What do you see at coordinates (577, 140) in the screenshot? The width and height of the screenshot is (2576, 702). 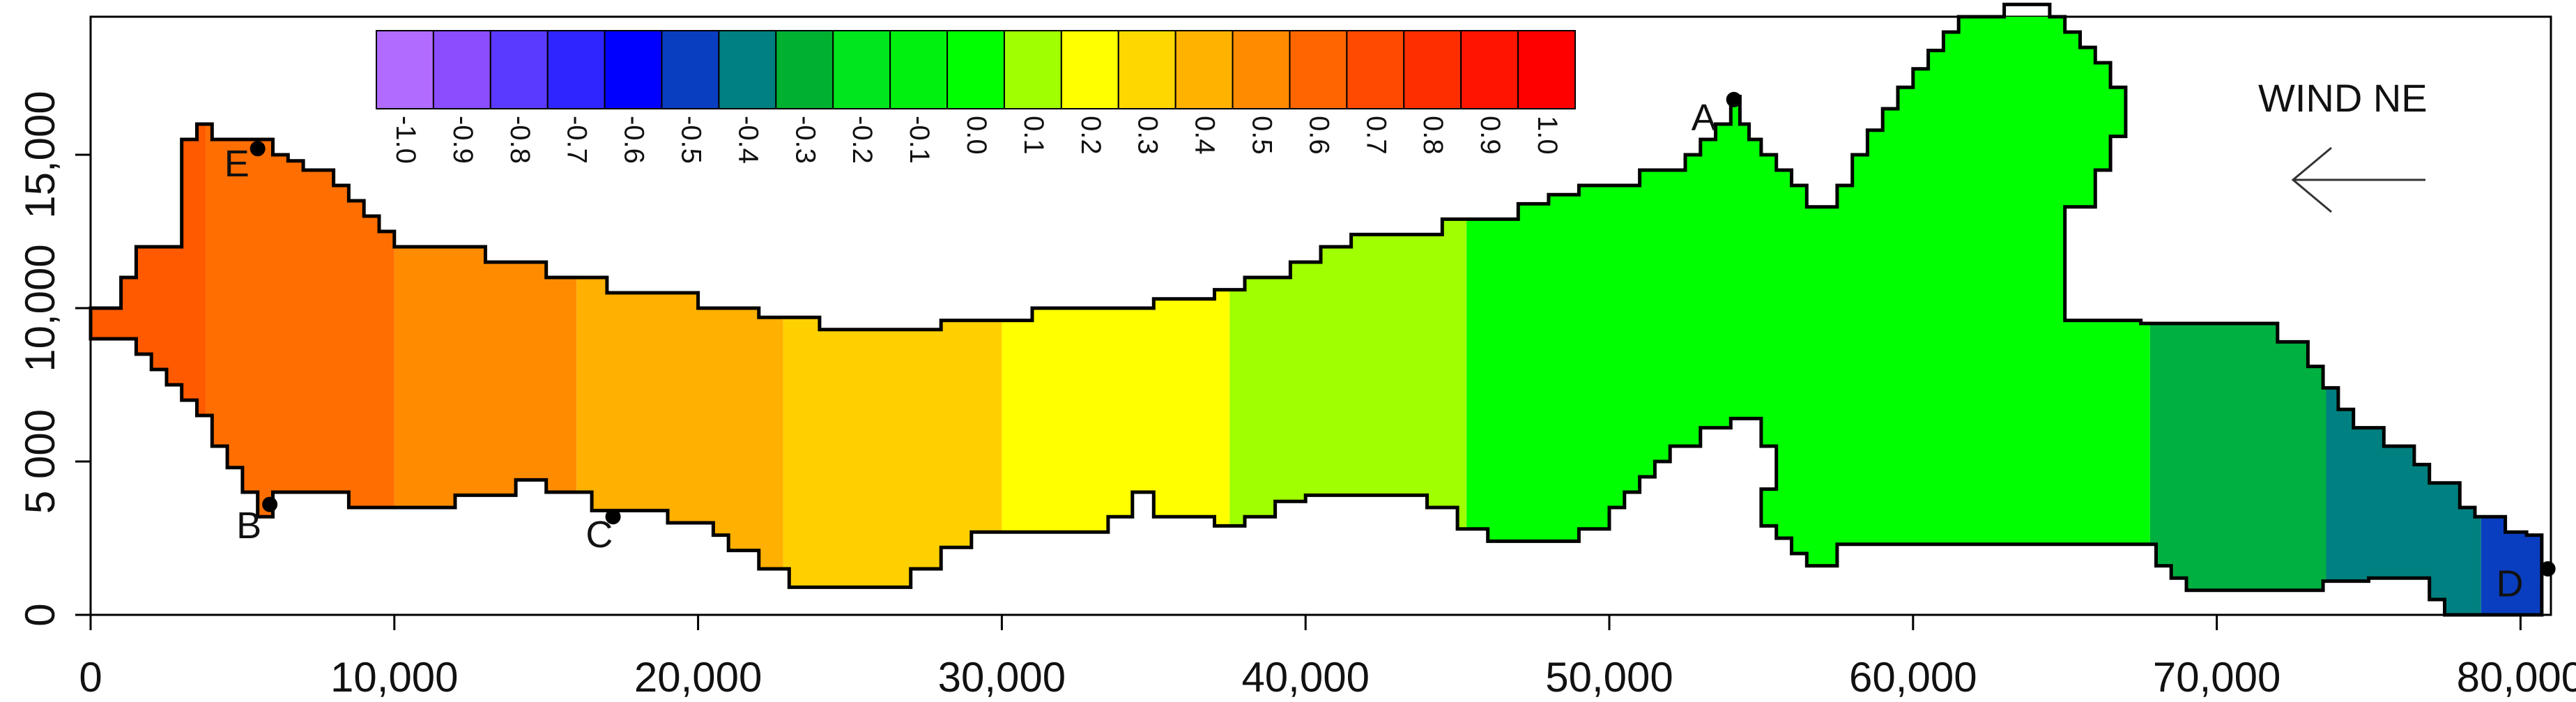 I see `colorbar-label: -0.7` at bounding box center [577, 140].